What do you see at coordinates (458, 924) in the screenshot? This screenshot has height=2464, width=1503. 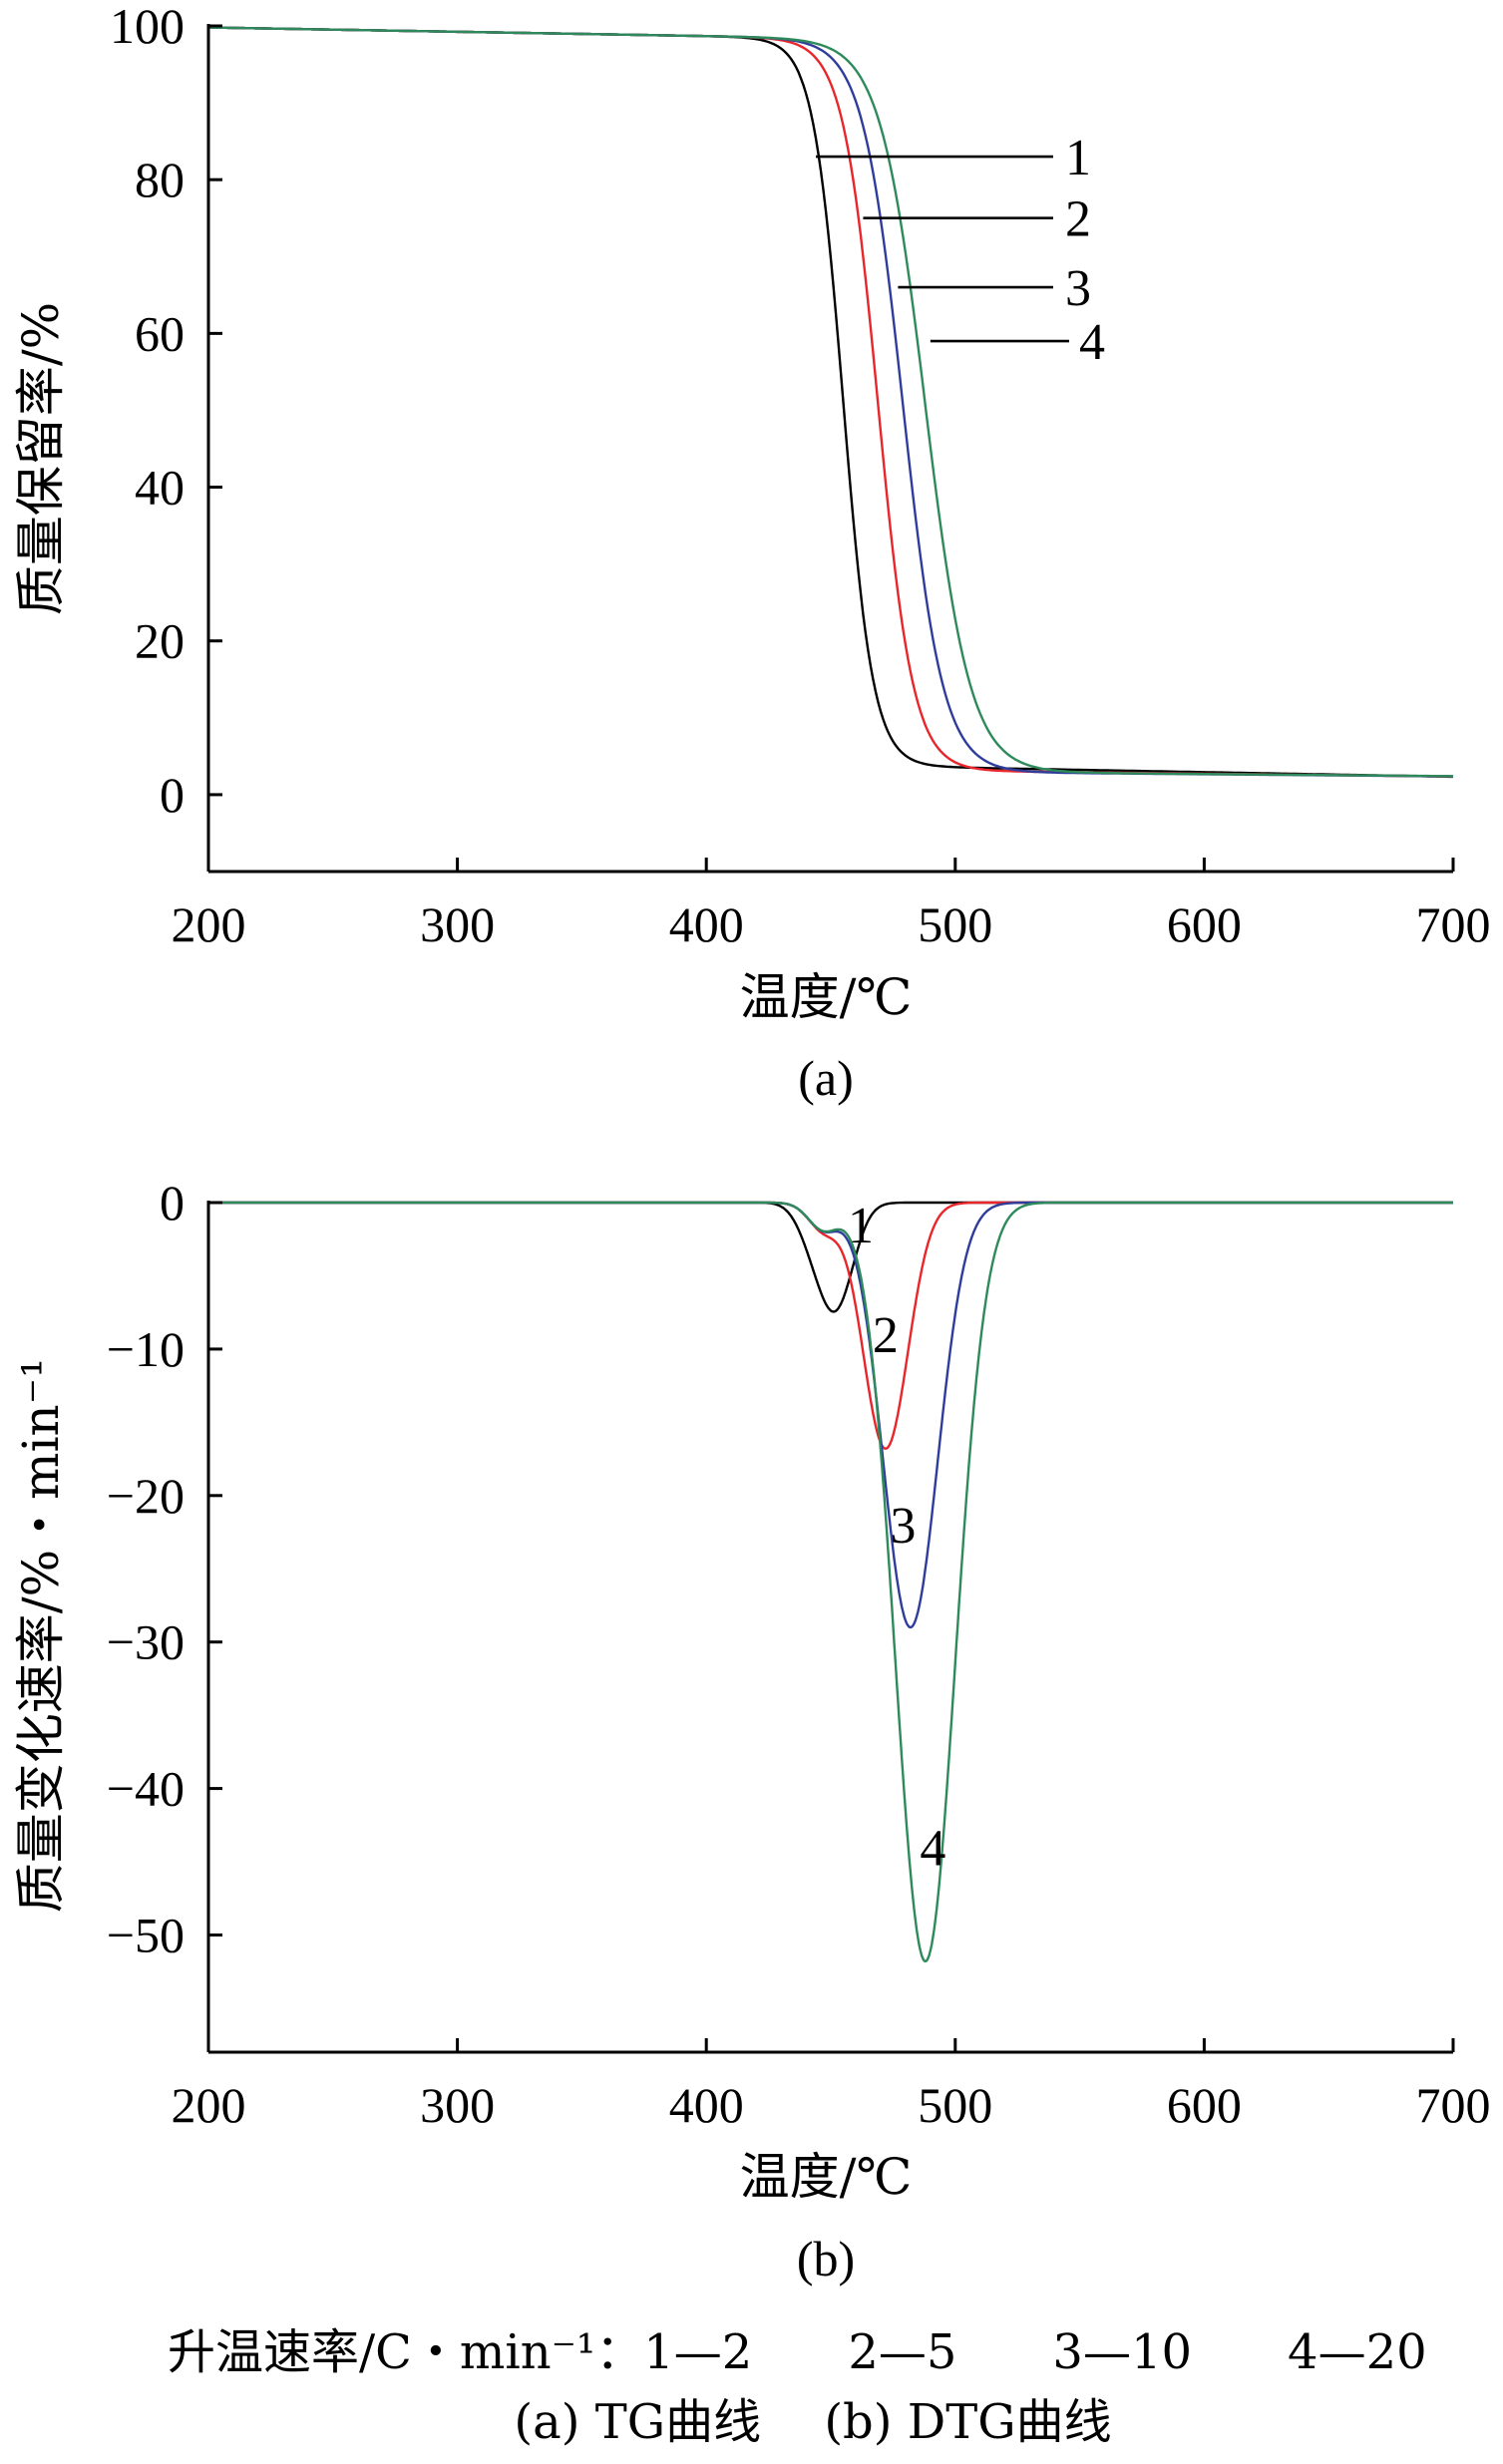 I see `tg-x-tick-label: 300` at bounding box center [458, 924].